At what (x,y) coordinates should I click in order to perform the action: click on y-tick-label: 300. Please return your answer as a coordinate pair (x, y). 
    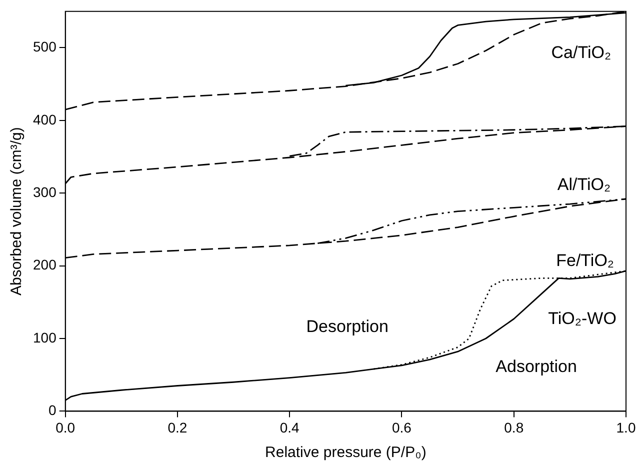
    Looking at the image, I should click on (45, 192).